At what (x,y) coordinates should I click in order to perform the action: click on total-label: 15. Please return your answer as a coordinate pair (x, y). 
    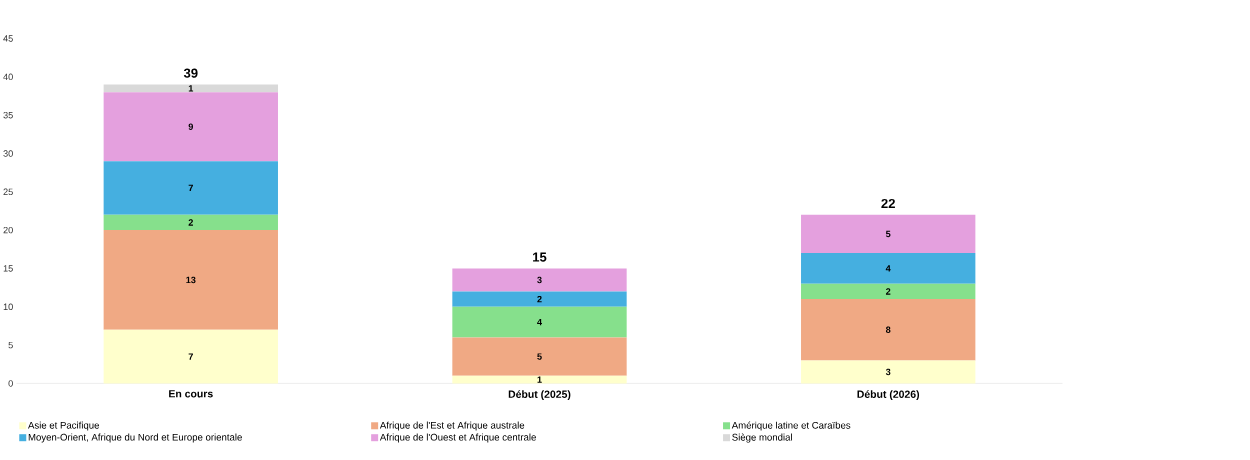
    Looking at the image, I should click on (540, 257).